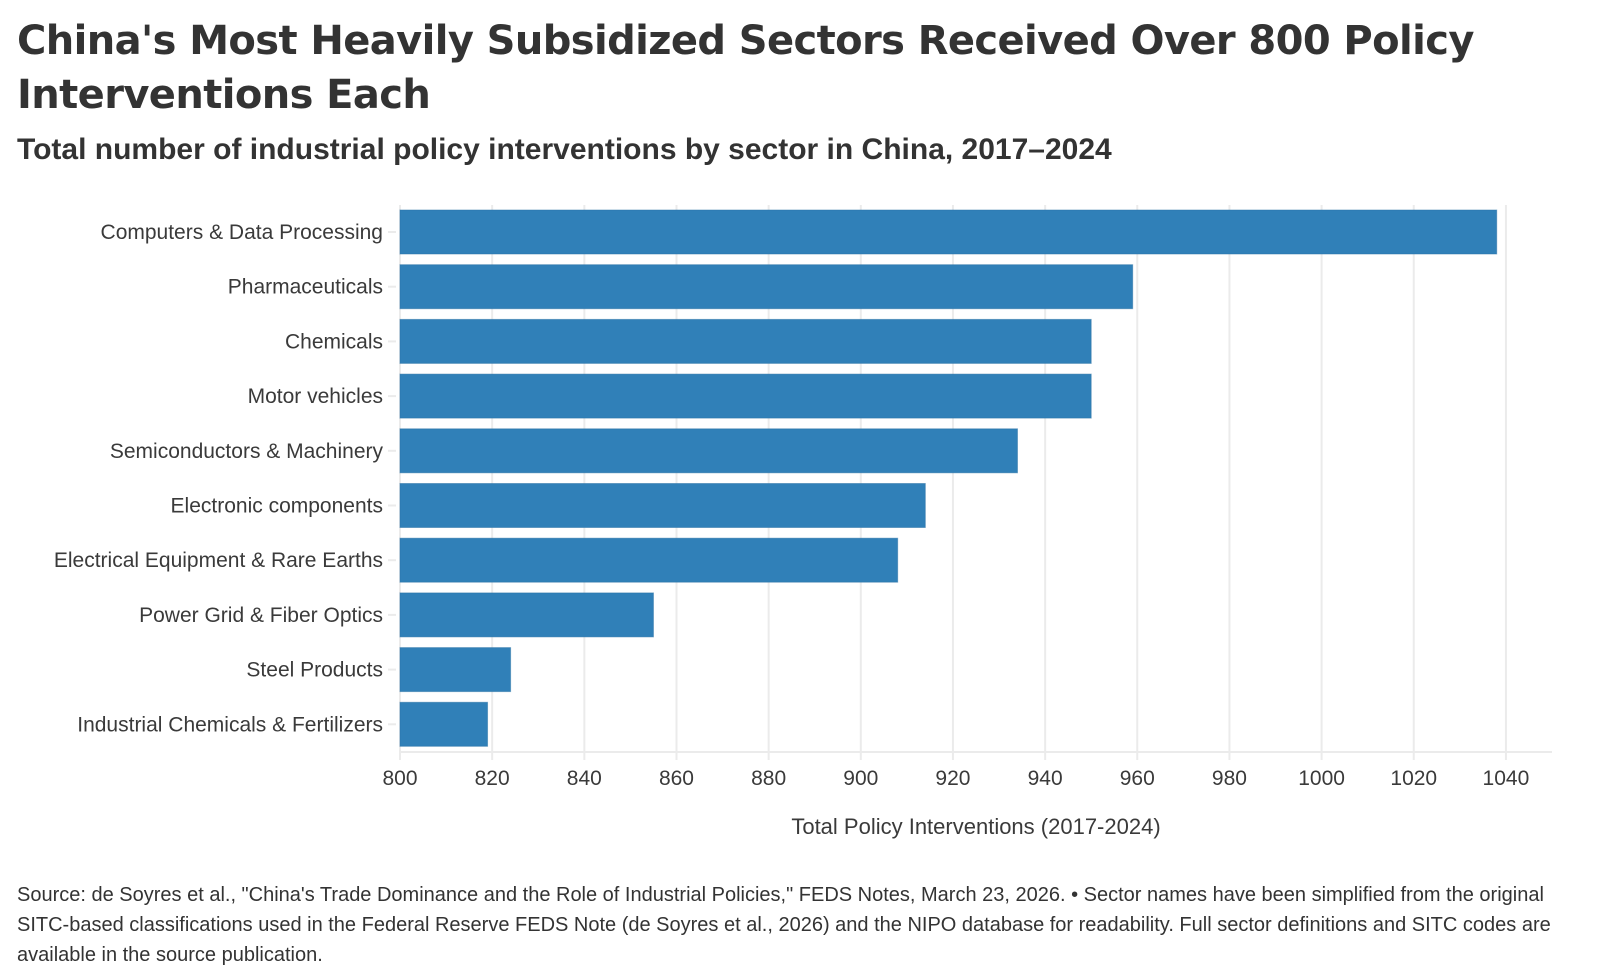 The height and width of the screenshot is (978, 1600). Describe the element at coordinates (305, 287) in the screenshot. I see `category-label: Pharmaceuticals` at that location.